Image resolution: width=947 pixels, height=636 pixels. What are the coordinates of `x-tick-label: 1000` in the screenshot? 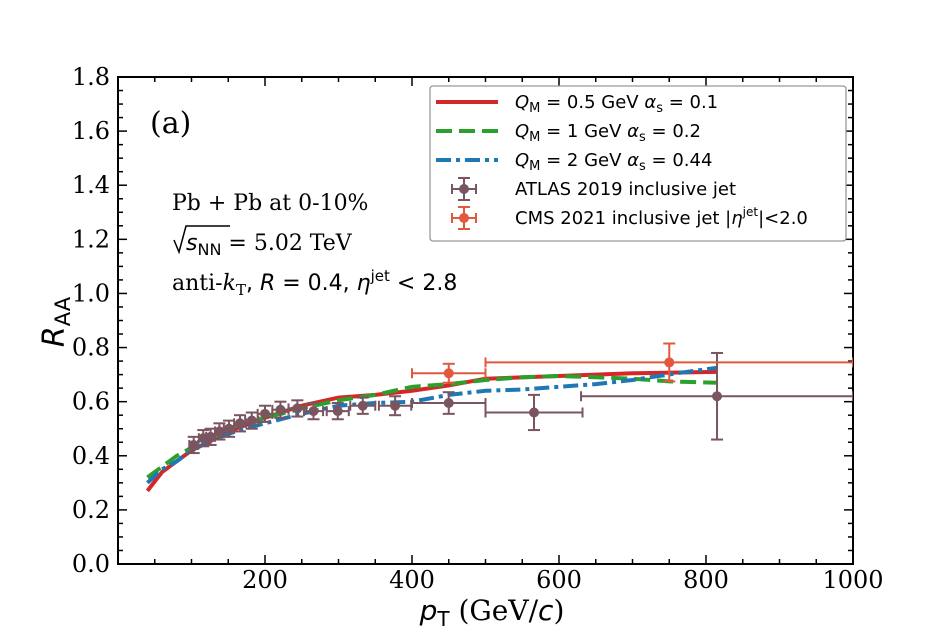 It's located at (852, 580).